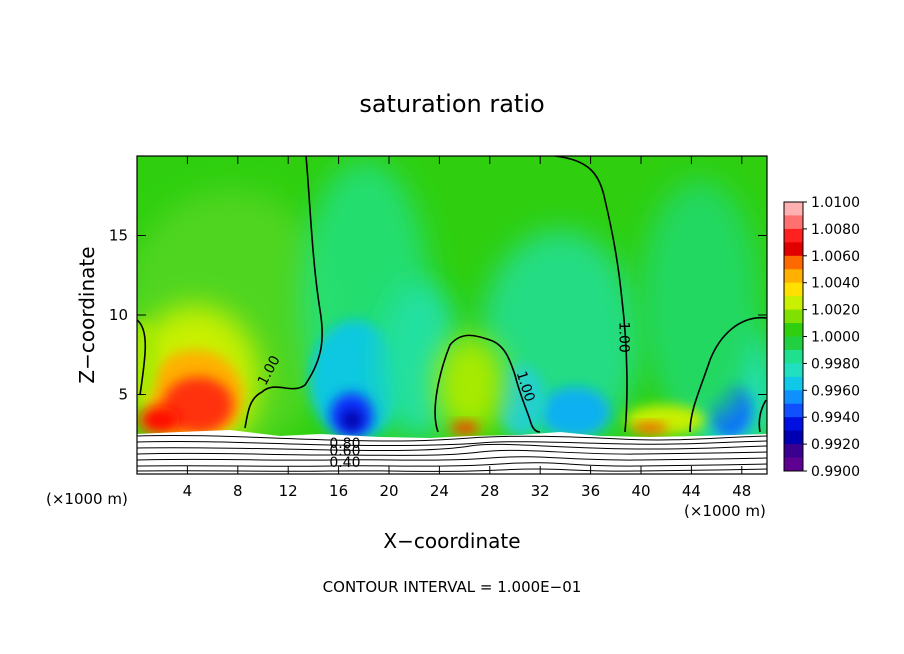 The height and width of the screenshot is (654, 904). What do you see at coordinates (87, 314) in the screenshot?
I see `y-axis-label: Z−coordinate` at bounding box center [87, 314].